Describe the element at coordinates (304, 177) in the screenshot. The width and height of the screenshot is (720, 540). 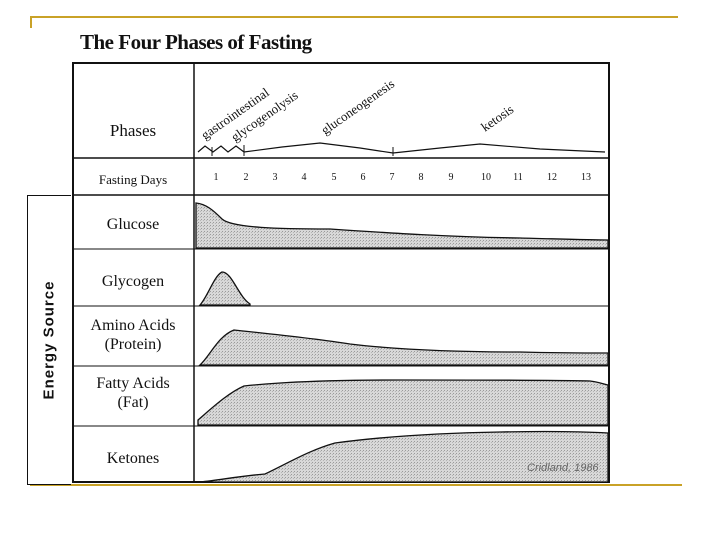
I see `day-label: 4` at that location.